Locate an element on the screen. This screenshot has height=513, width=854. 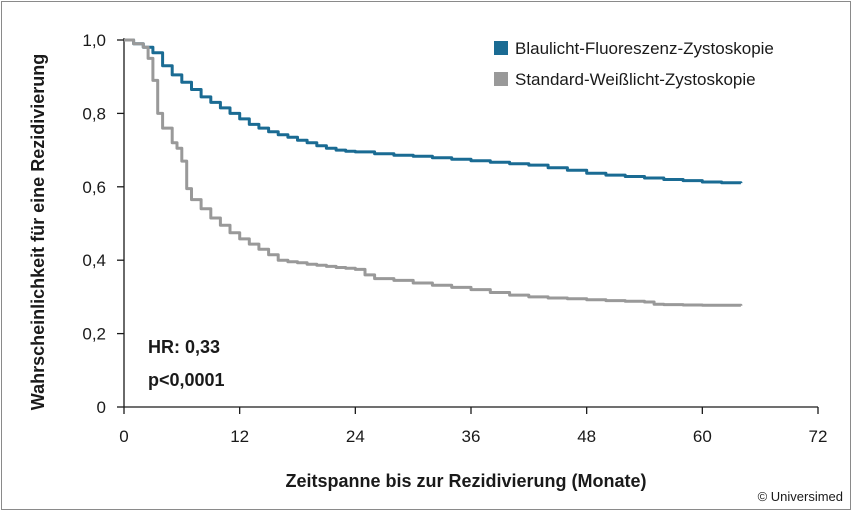
legend-label-blue: Blaulicht-Fluoreszenz-Zystoskopie is located at coordinates (644, 48).